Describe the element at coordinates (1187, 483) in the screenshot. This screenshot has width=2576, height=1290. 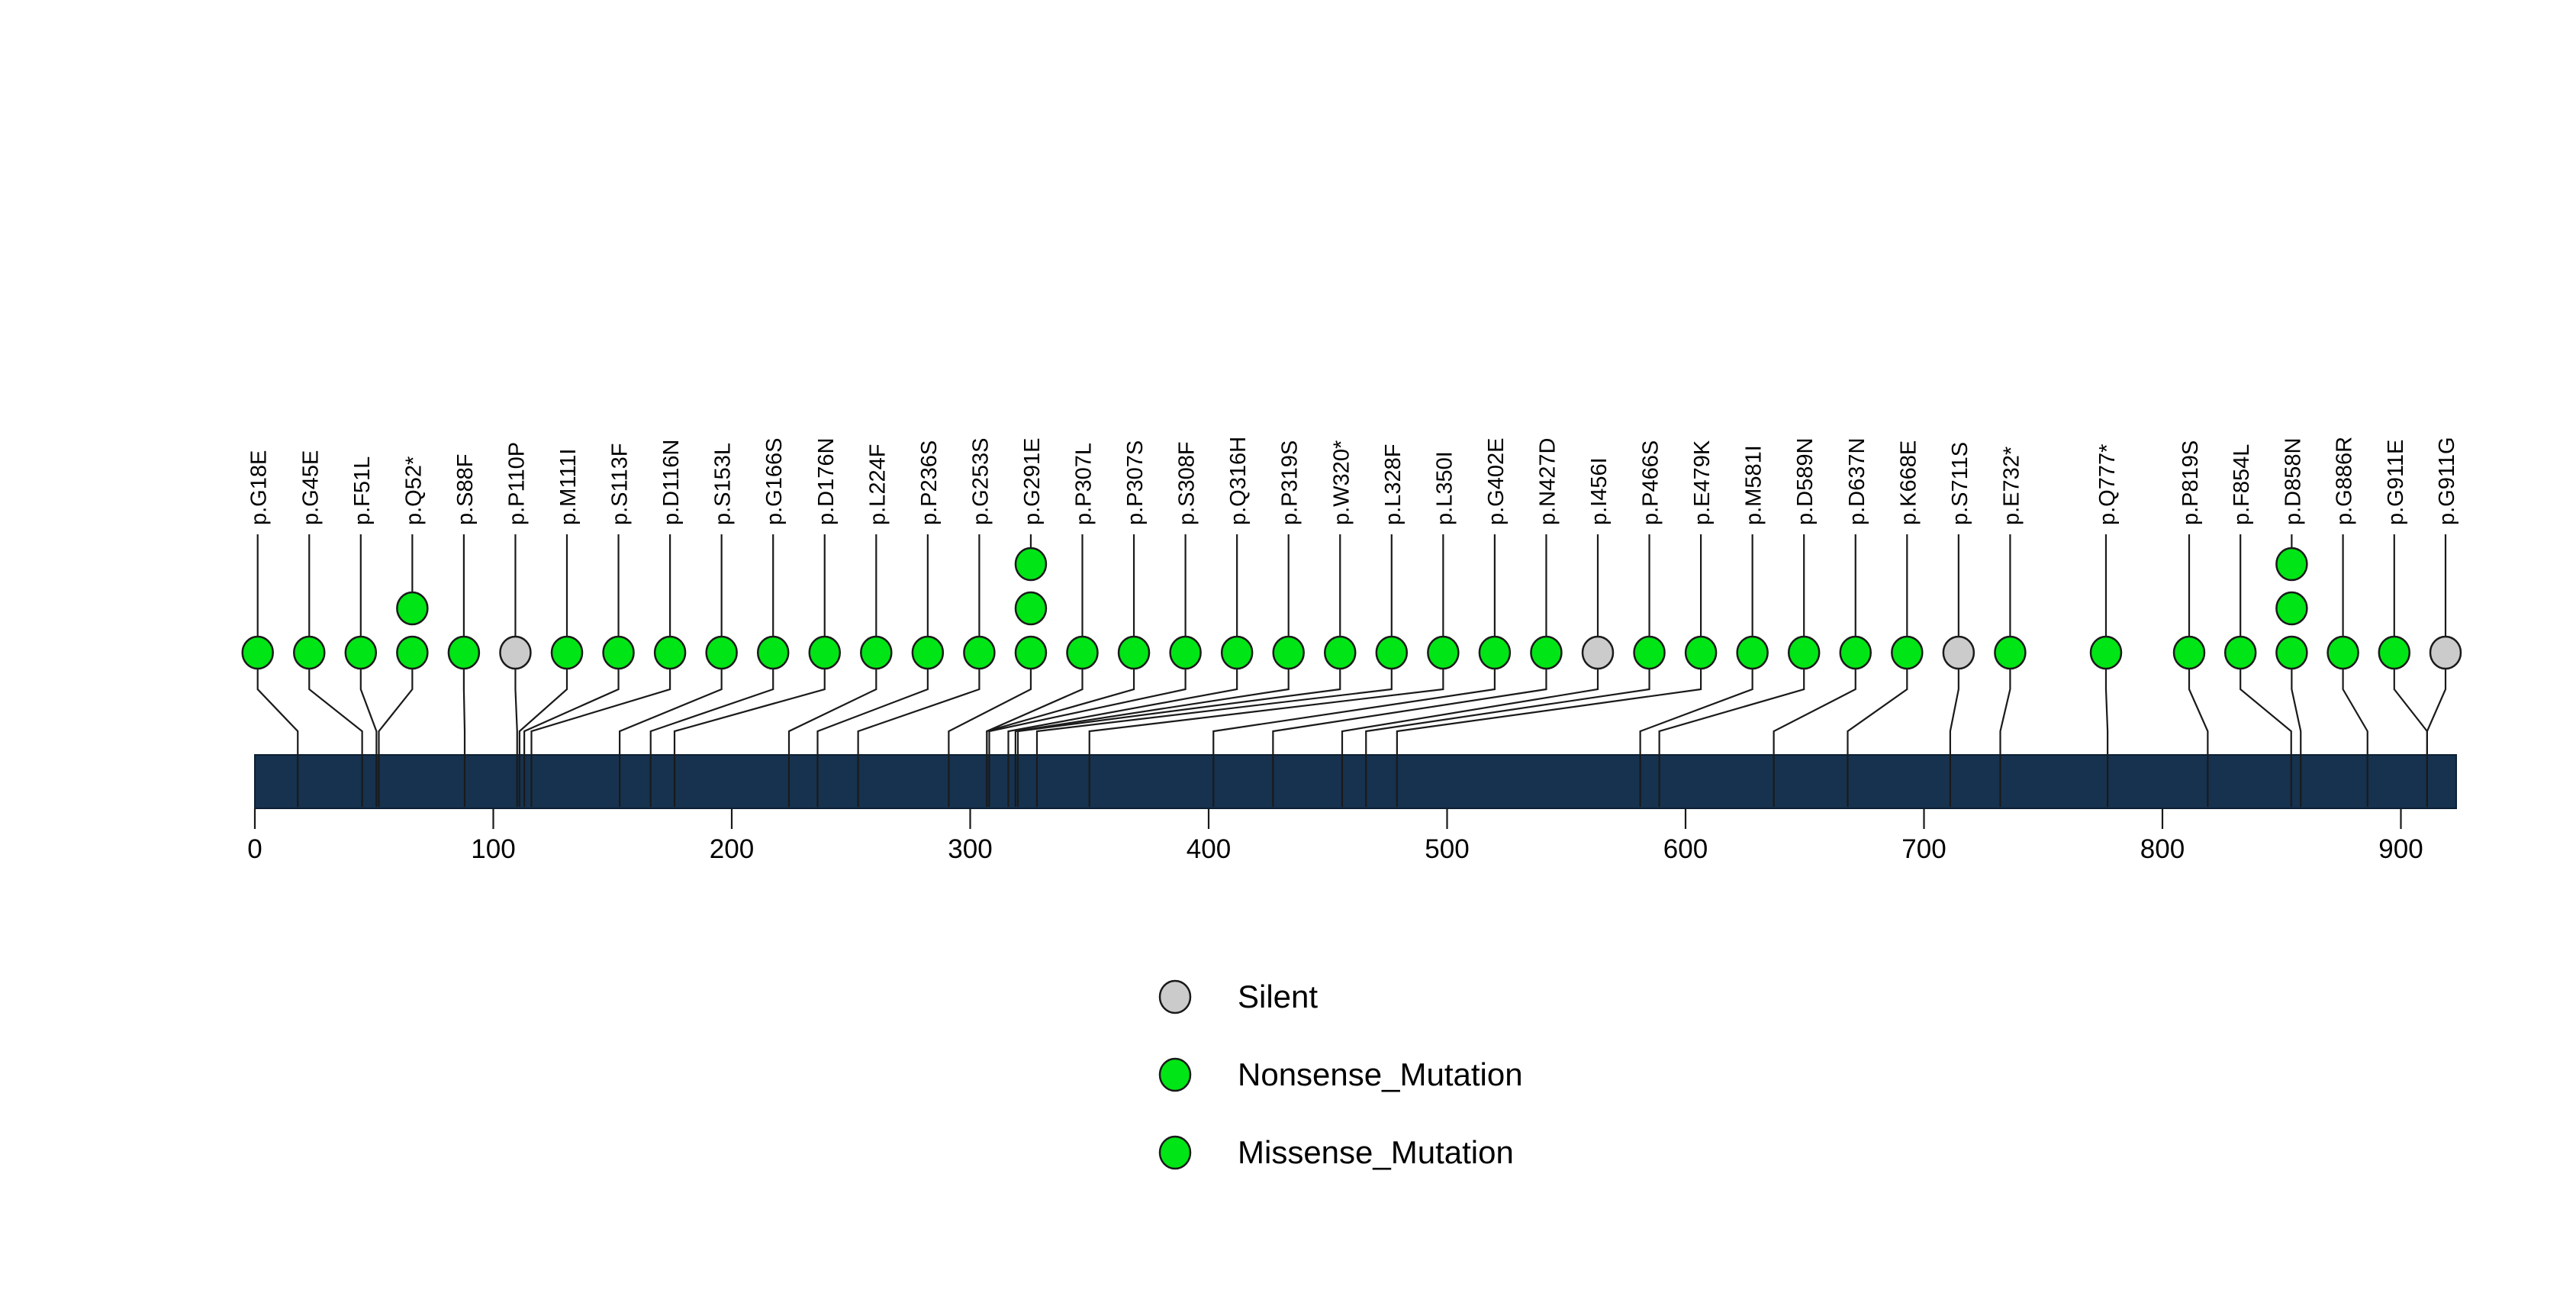
I see `mutation-label: p.S308F` at that location.